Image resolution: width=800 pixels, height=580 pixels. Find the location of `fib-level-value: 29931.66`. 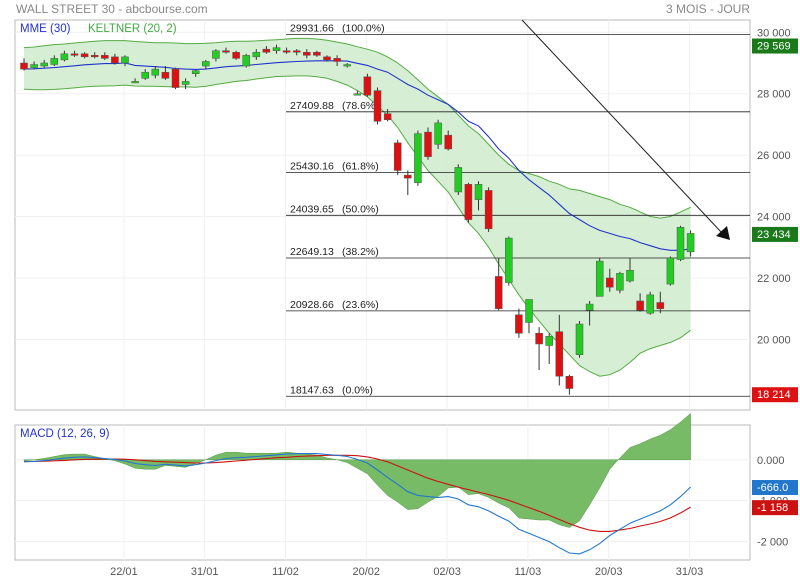

fib-level-value: 29931.66 is located at coordinates (312, 28).